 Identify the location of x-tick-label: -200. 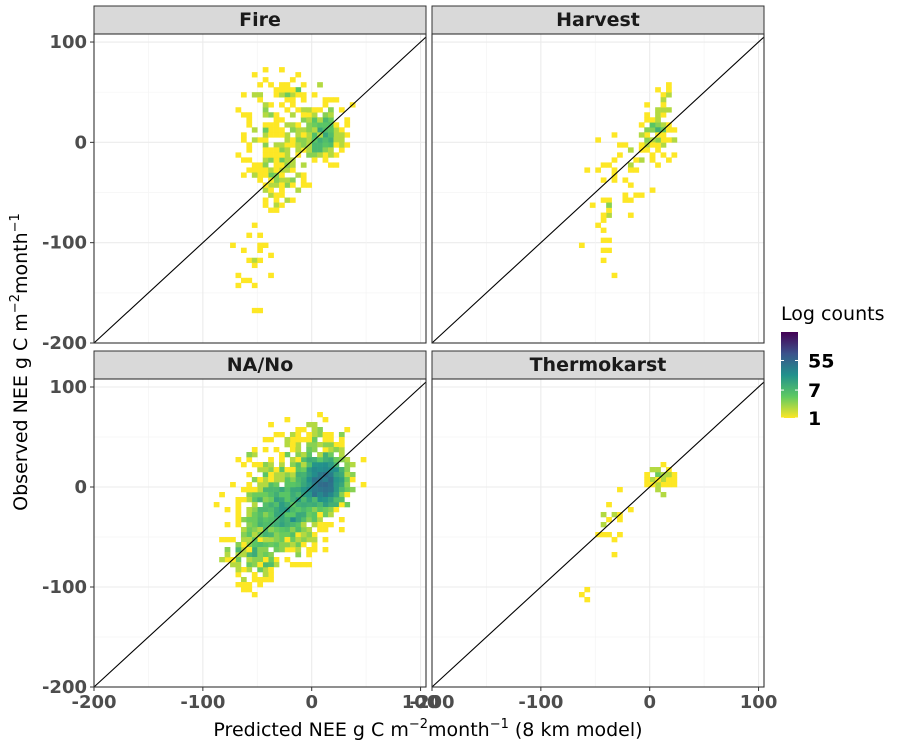
(93, 702).